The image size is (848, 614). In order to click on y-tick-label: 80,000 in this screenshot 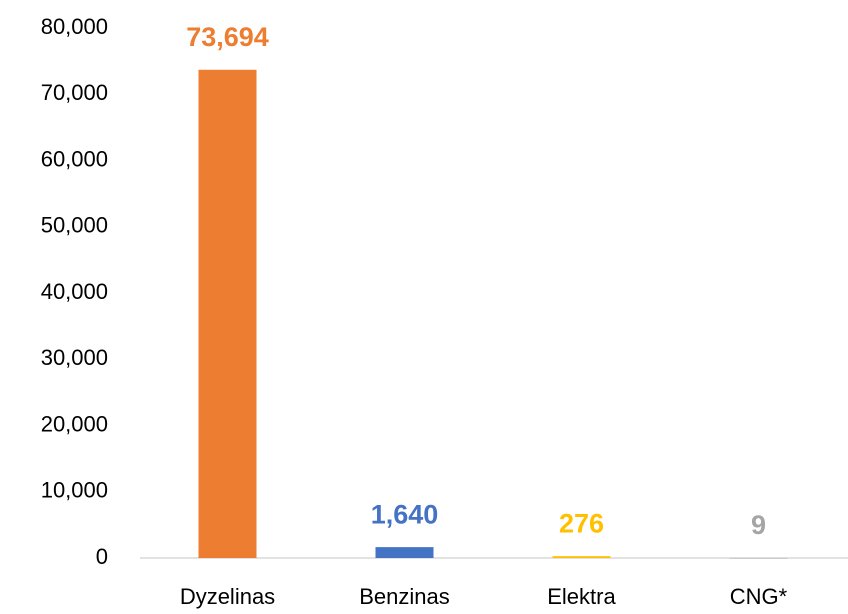, I will do `click(74, 26)`.